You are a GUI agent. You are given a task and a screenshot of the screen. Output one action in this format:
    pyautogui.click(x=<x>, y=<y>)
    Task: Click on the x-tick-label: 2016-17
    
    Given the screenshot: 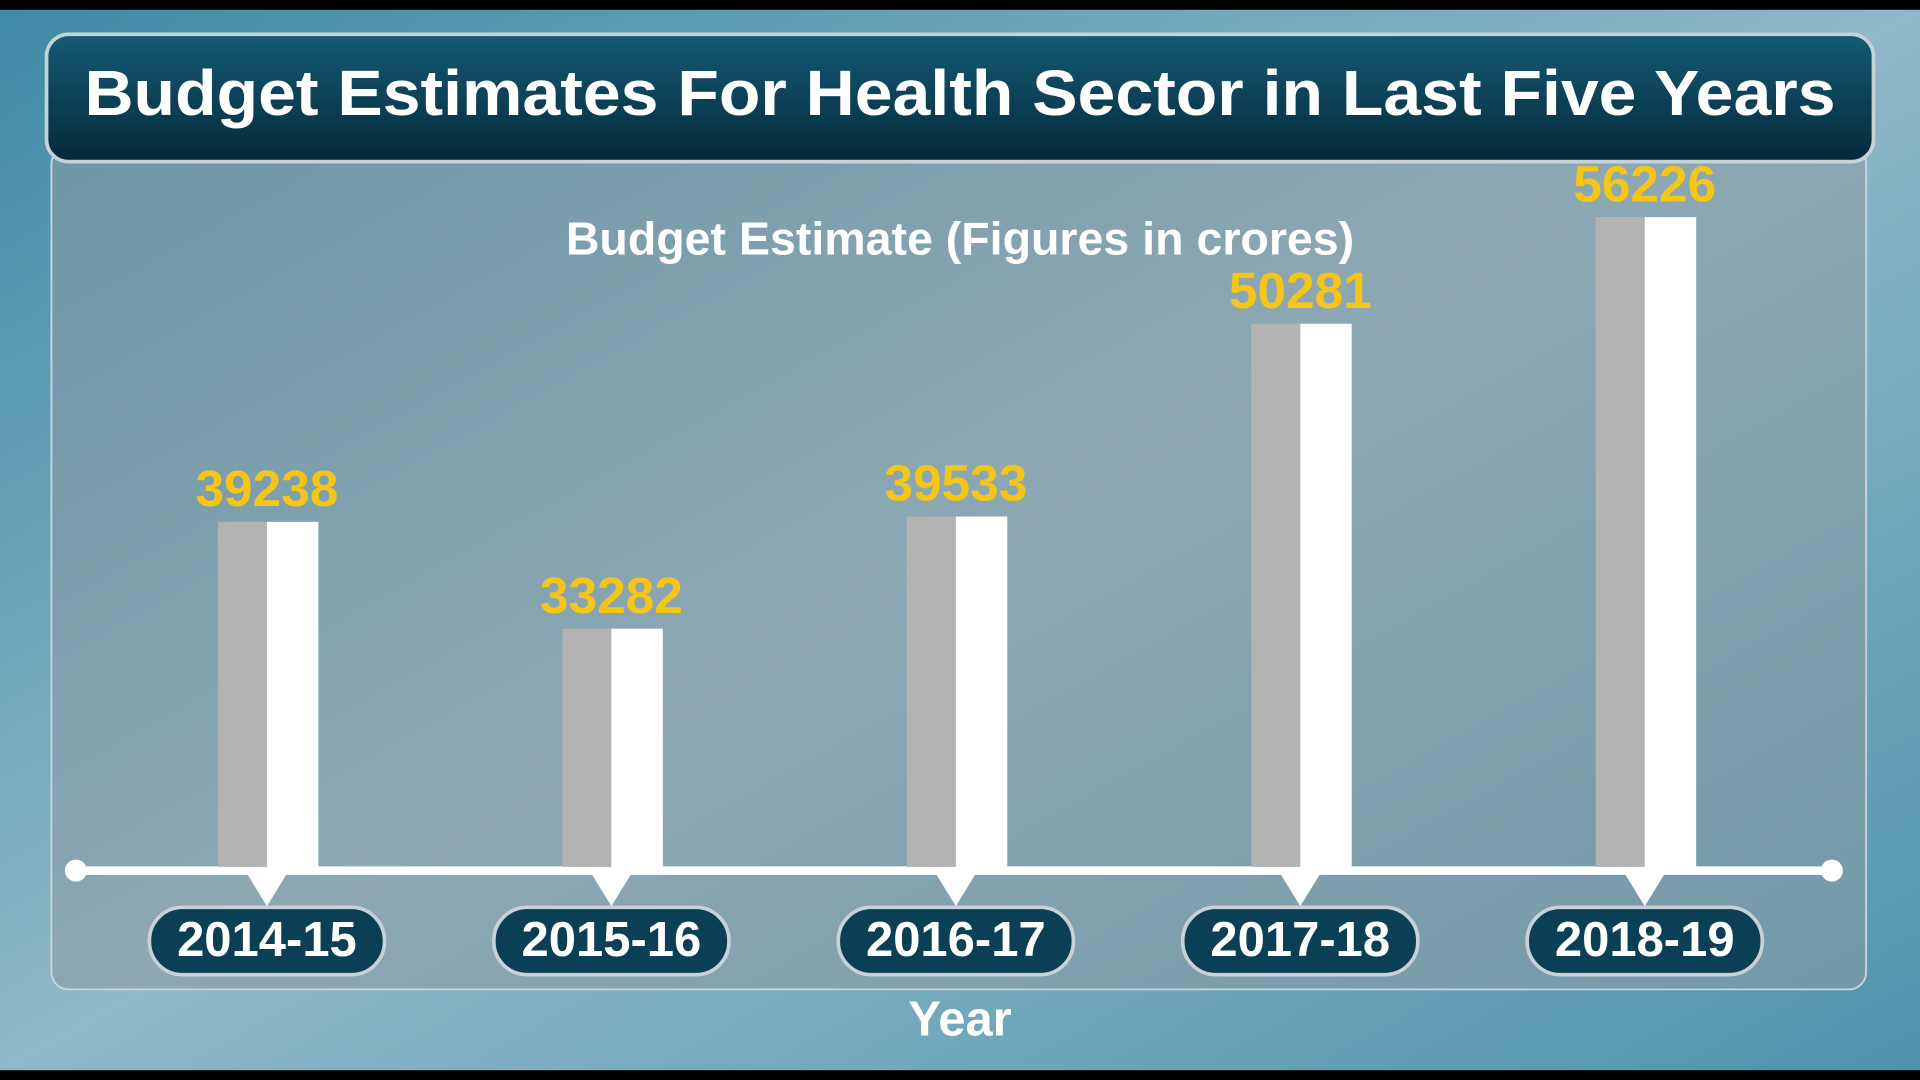 What is the action you would take?
    pyautogui.click(x=956, y=940)
    